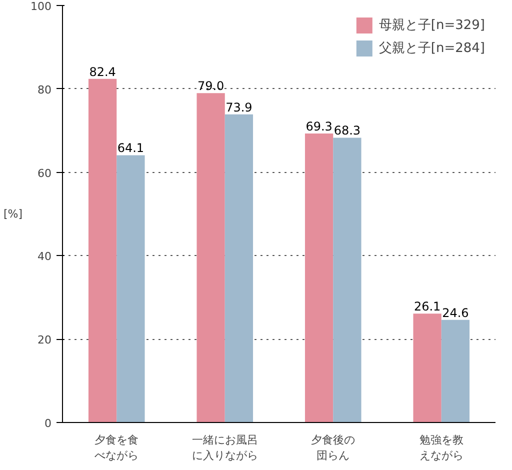 This screenshot has height=470, width=512. Describe the element at coordinates (48, 423) in the screenshot. I see `y-tick-label: 0` at that location.